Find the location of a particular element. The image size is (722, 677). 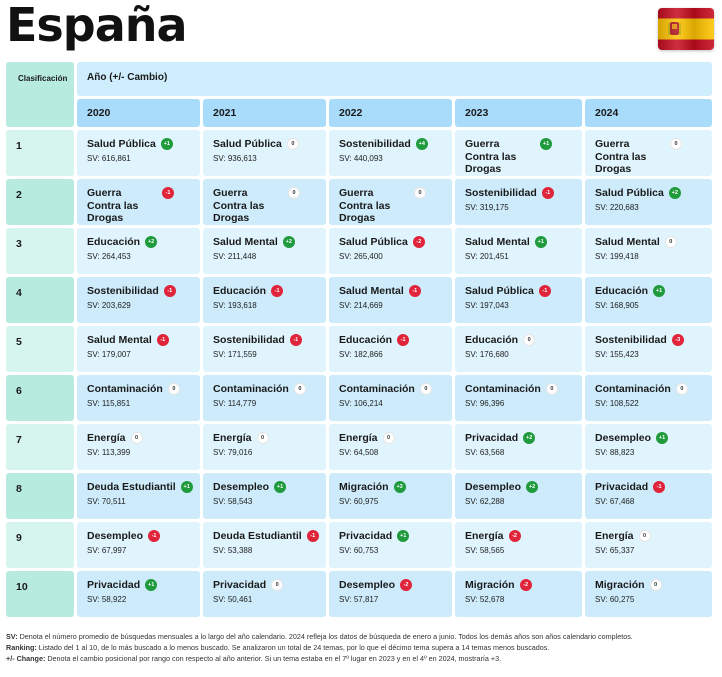

year-column-header: 2023 is located at coordinates (518, 113).